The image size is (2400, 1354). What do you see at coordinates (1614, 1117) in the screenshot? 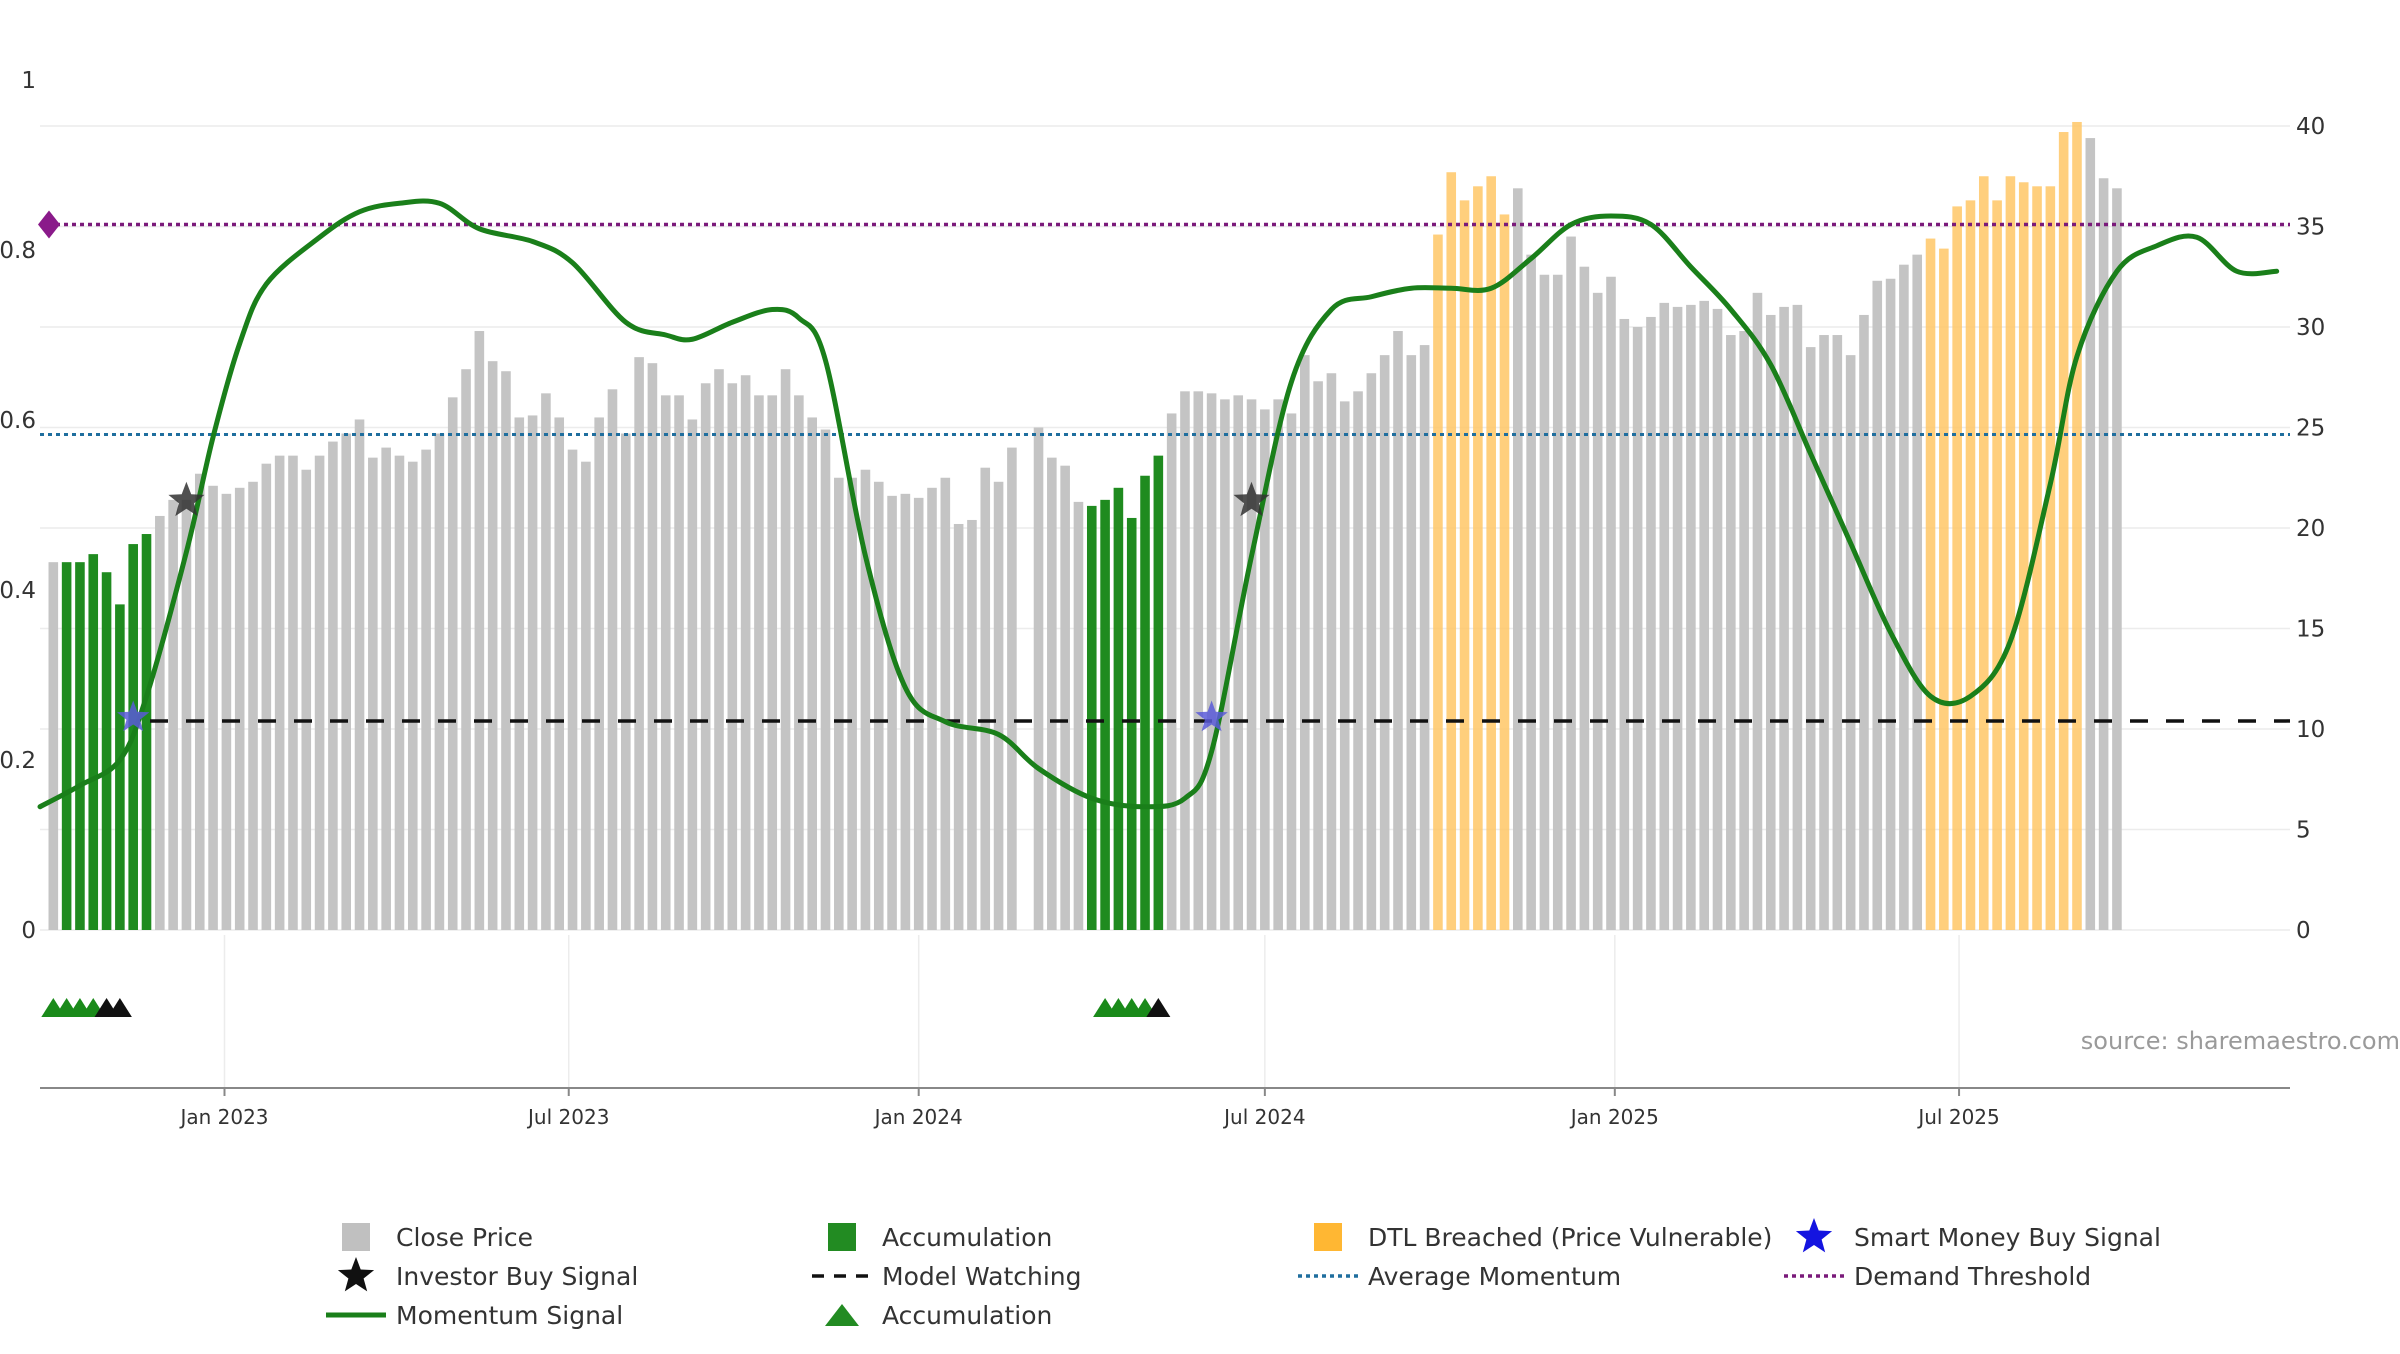
I see `x-axis-tick-label: Jan 2025` at bounding box center [1614, 1117].